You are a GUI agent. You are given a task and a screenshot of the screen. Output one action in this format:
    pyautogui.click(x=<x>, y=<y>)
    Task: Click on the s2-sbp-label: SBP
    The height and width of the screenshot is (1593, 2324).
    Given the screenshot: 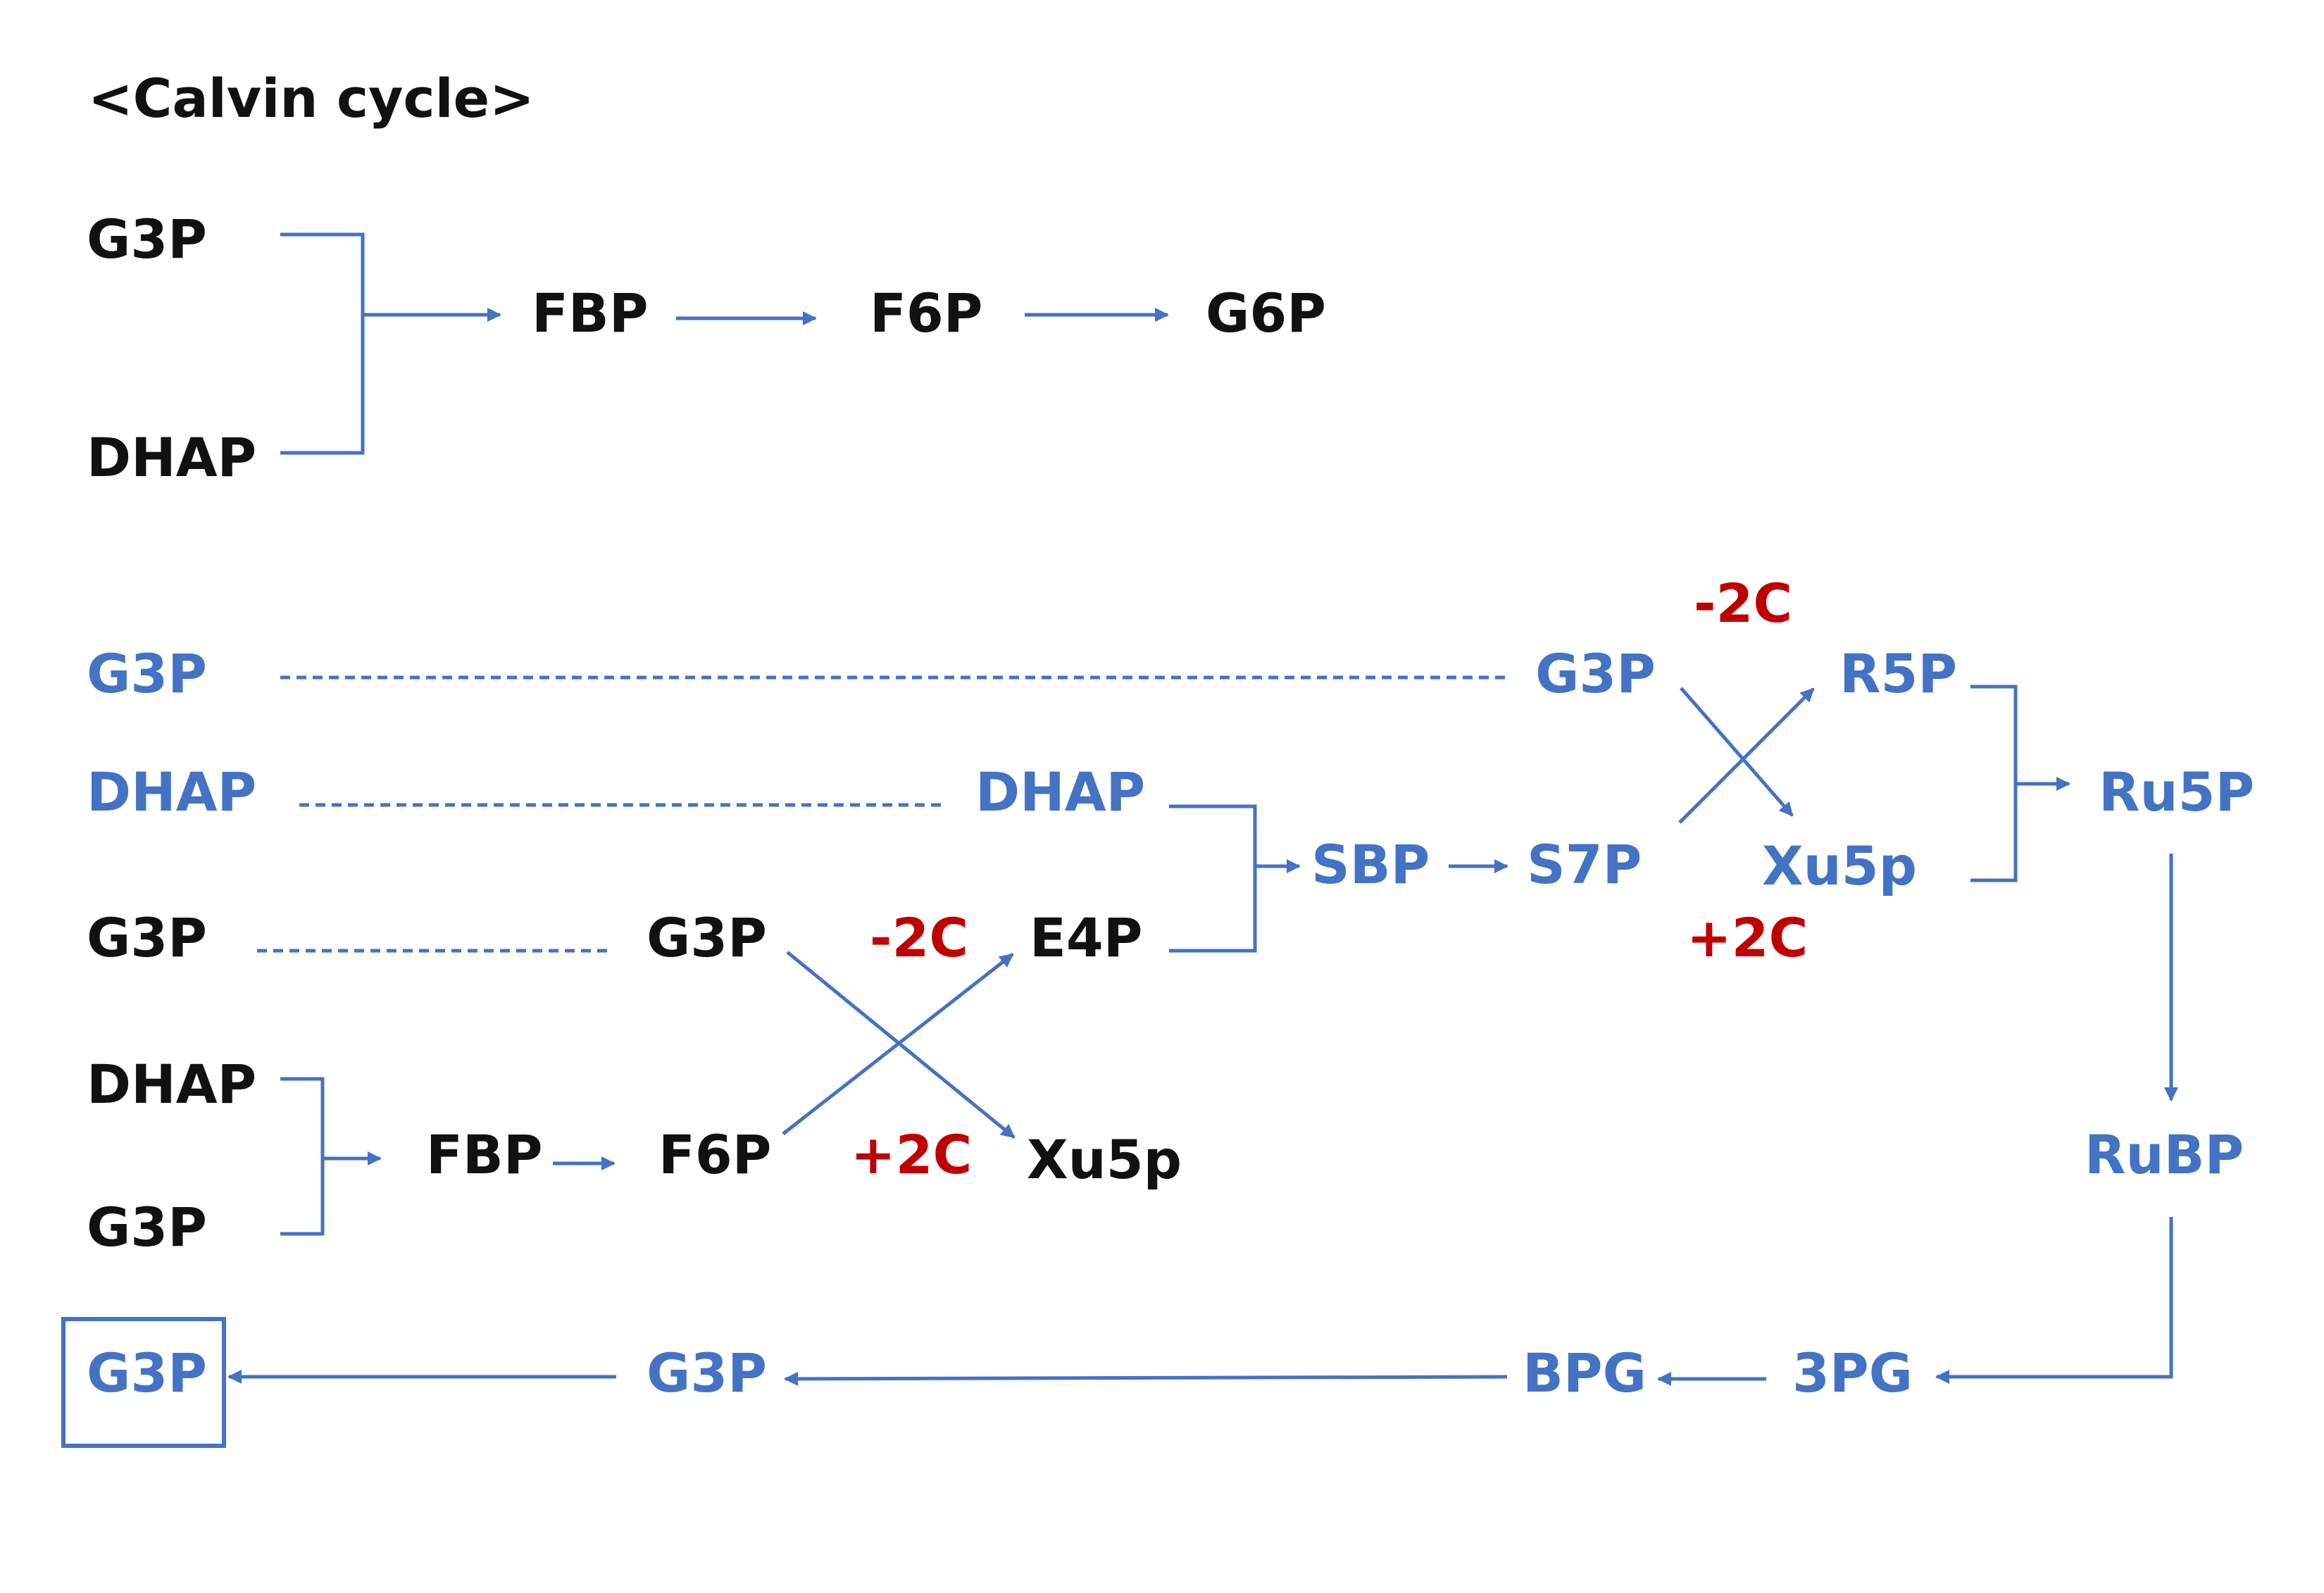 What is the action you would take?
    pyautogui.click(x=1370, y=865)
    